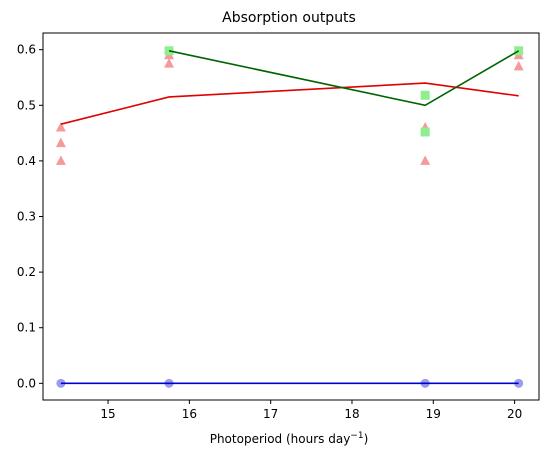 The height and width of the screenshot is (460, 547). What do you see at coordinates (366, 439) in the screenshot?
I see `x-axis-label-end: )` at bounding box center [366, 439].